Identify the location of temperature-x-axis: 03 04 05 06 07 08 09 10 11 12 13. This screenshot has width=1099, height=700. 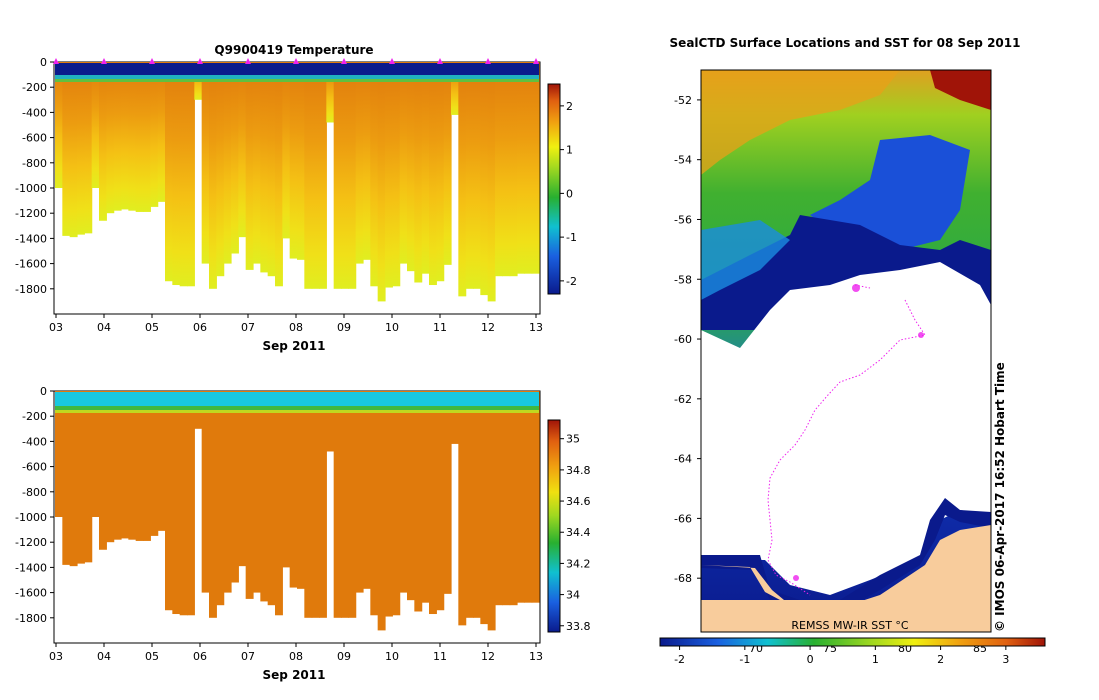
(296, 324).